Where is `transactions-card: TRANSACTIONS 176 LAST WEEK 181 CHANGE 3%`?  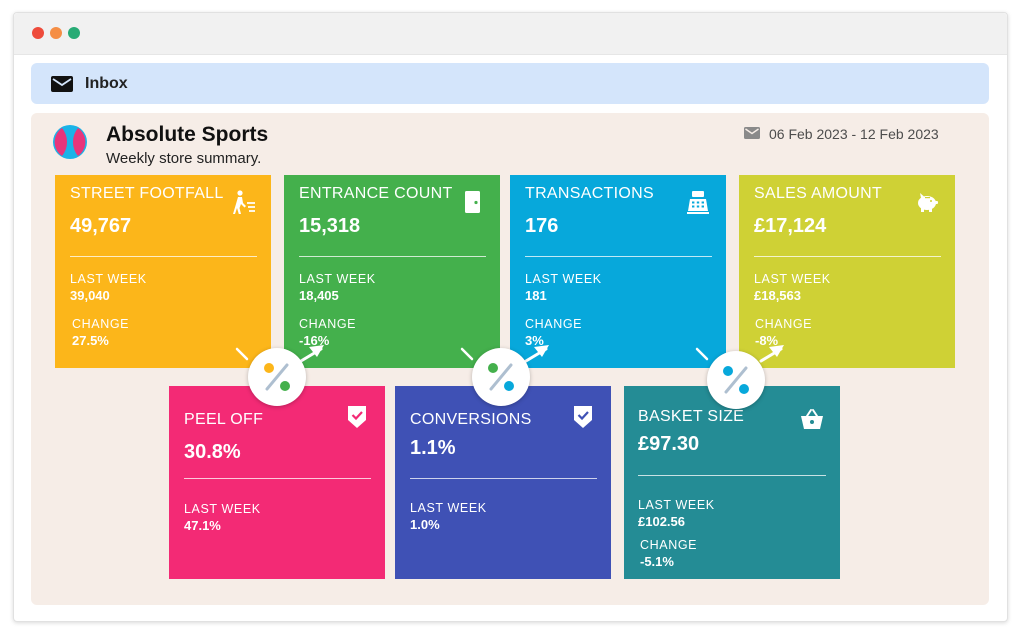
transactions-card: TRANSACTIONS 176 LAST WEEK 181 CHANGE 3% is located at coordinates (618, 271).